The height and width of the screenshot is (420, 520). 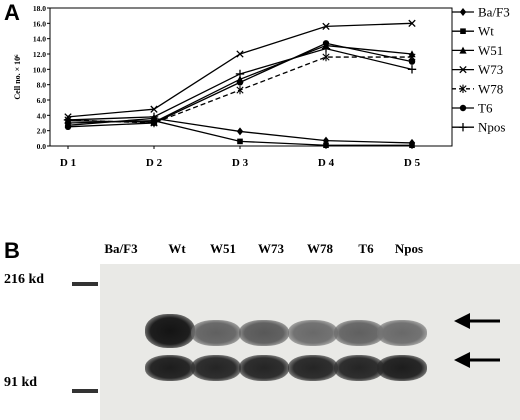 I want to click on lane-label-baf3: Ba/F3, so click(x=121, y=248).